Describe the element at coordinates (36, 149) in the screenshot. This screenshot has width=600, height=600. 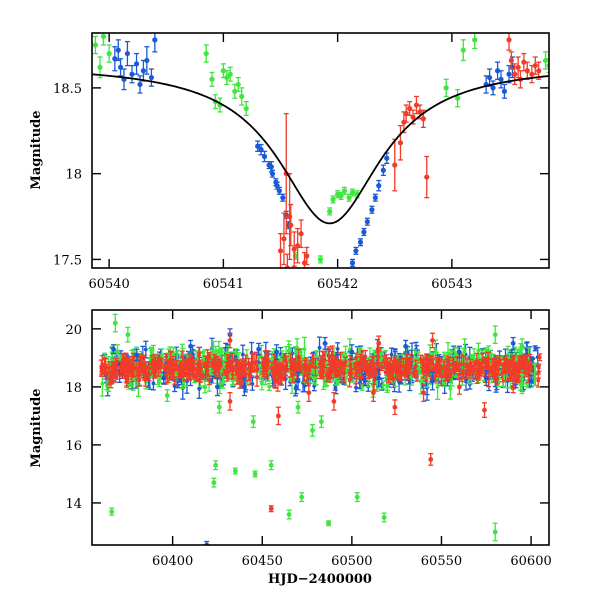
I see `top-panel-ylabel: Magnitude` at that location.